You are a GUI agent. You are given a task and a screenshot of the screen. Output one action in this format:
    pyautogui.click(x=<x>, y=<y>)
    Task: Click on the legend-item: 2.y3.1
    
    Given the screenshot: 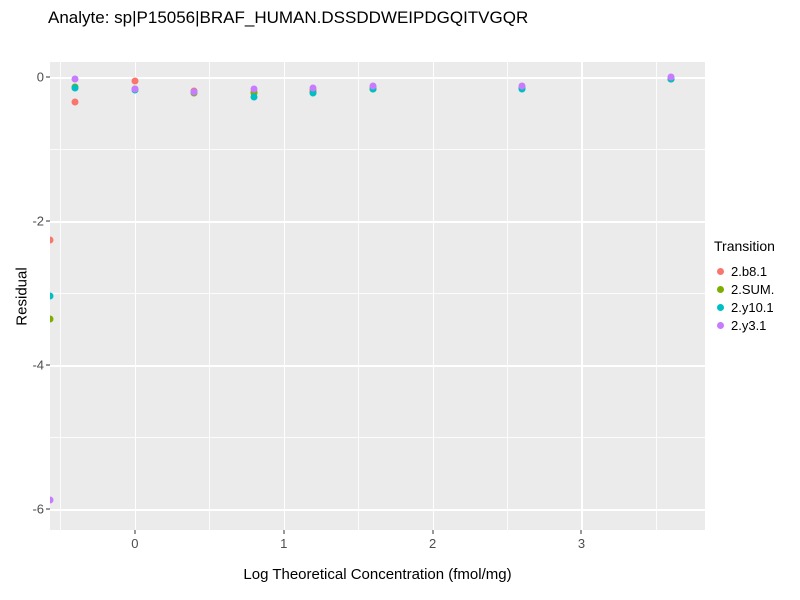 What is the action you would take?
    pyautogui.click(x=744, y=325)
    